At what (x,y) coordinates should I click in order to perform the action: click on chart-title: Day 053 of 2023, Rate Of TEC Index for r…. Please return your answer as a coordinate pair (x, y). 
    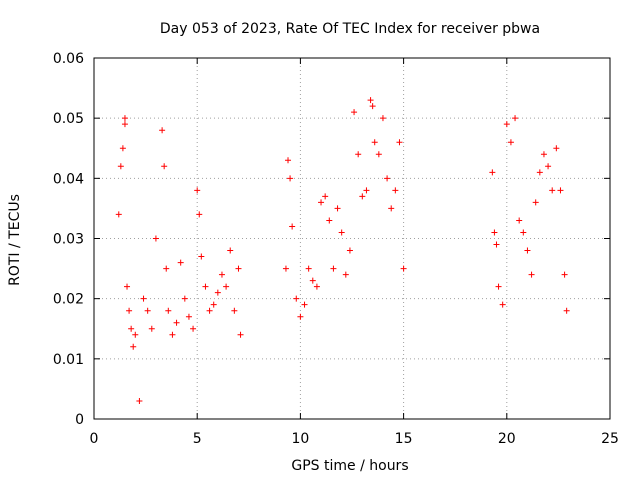
    Looking at the image, I should click on (350, 29).